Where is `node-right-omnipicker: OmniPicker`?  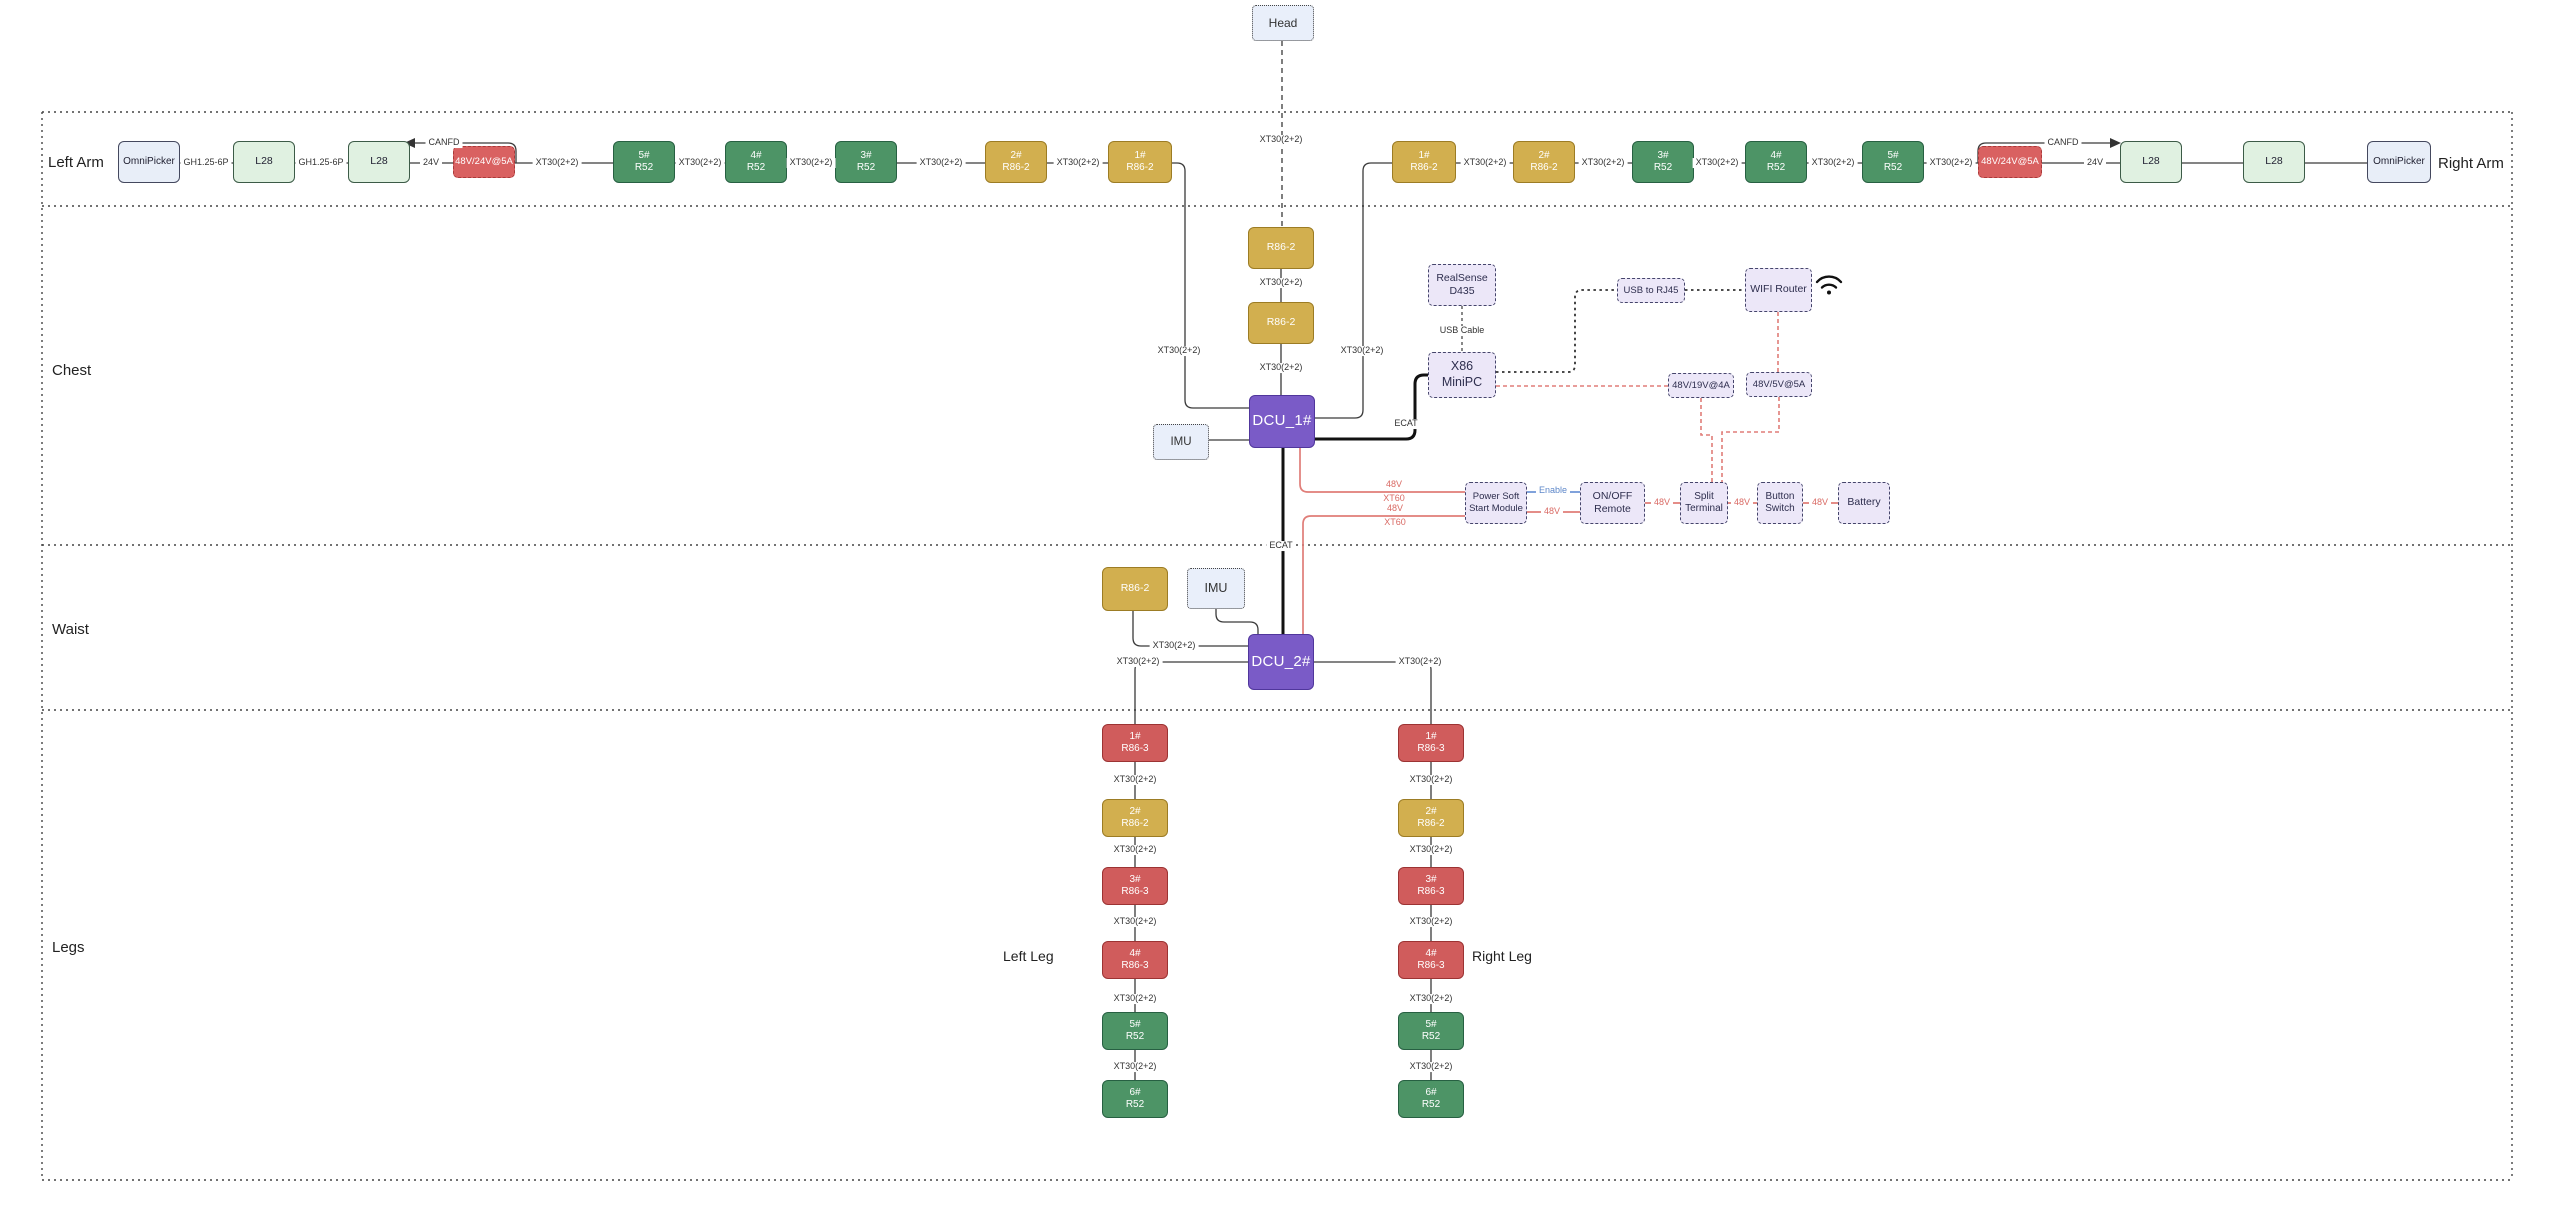
node-right-omnipicker: OmniPicker is located at coordinates (2399, 162).